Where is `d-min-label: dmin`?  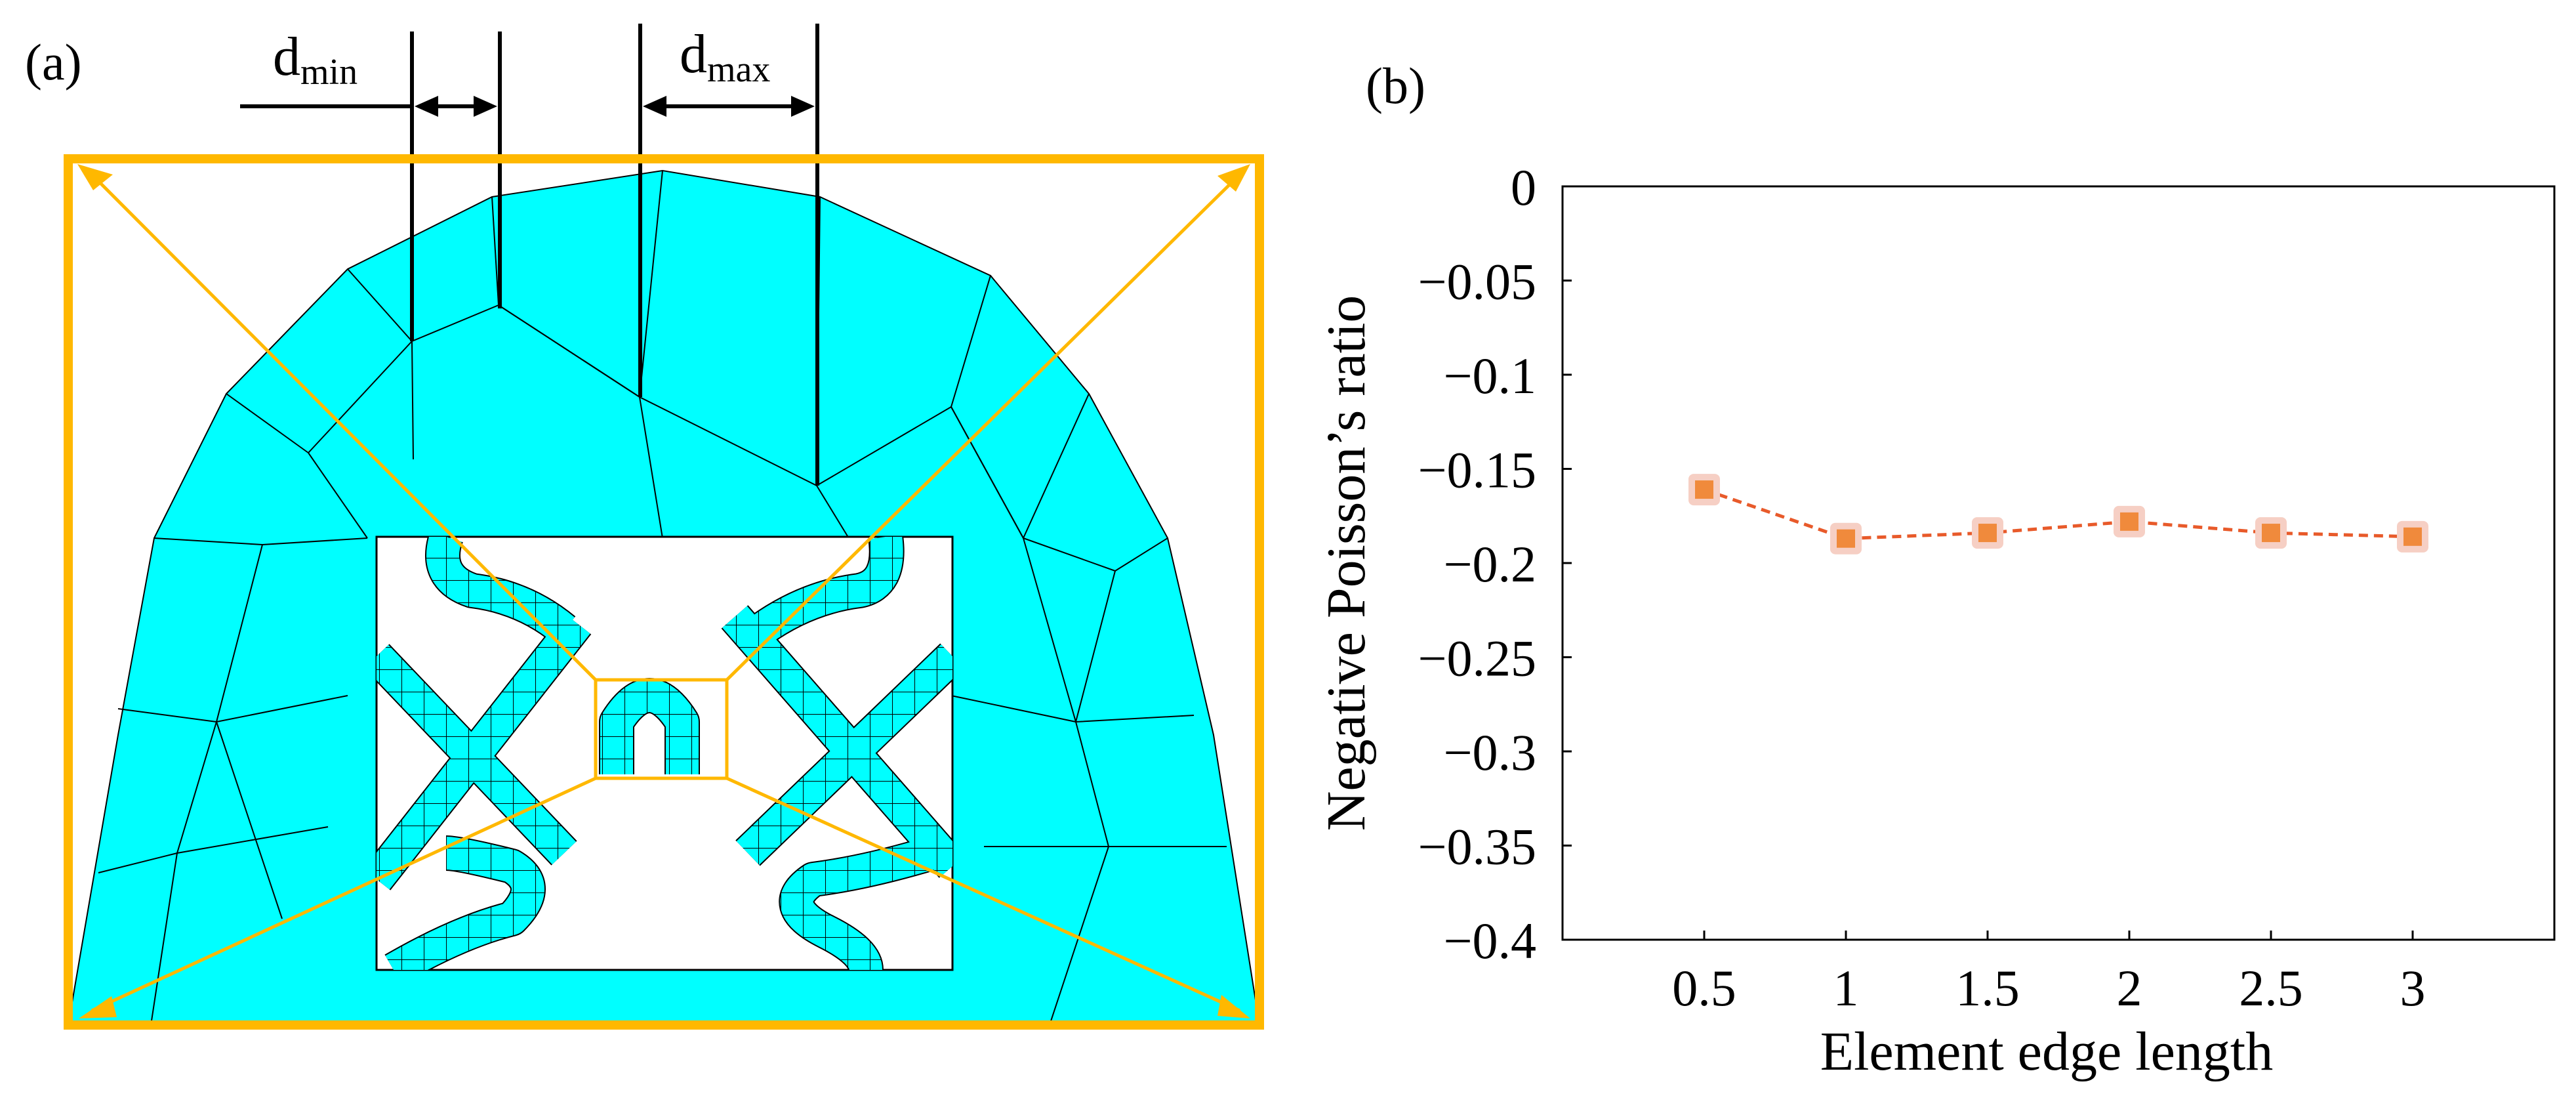
d-min-label: dmin is located at coordinates (315, 59).